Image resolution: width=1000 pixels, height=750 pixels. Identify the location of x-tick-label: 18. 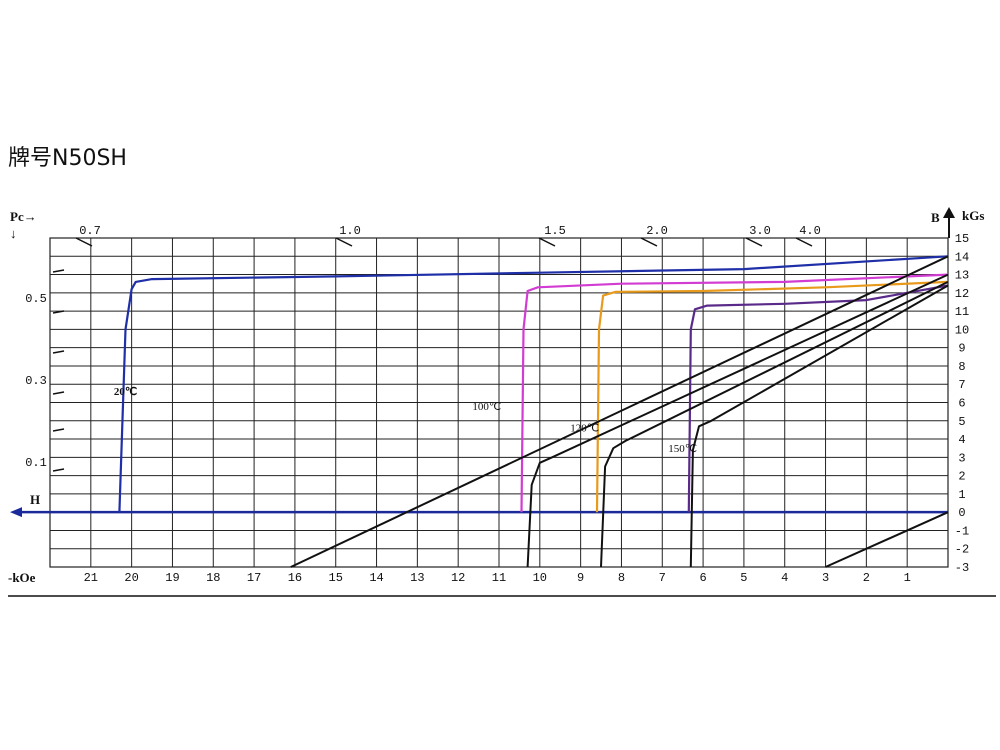
(213, 578).